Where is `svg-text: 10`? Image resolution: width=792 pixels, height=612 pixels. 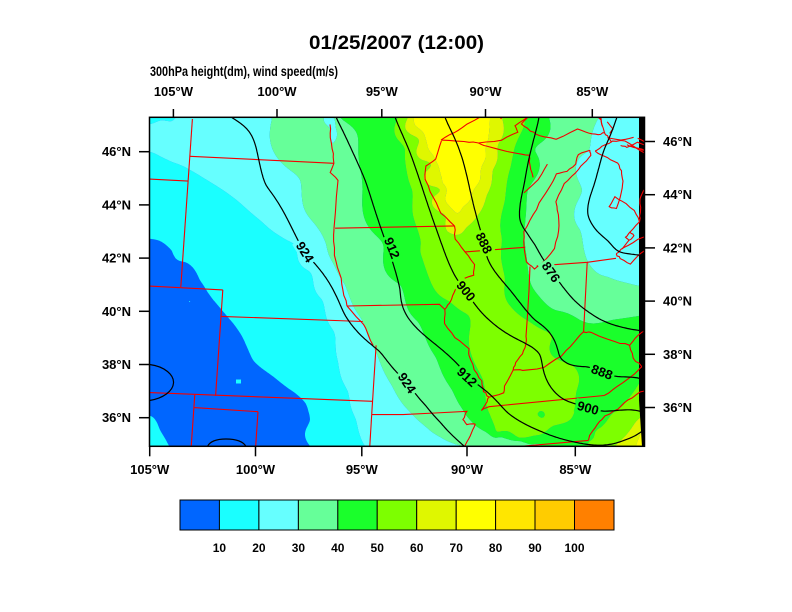
svg-text: 10 is located at coordinates (220, 548).